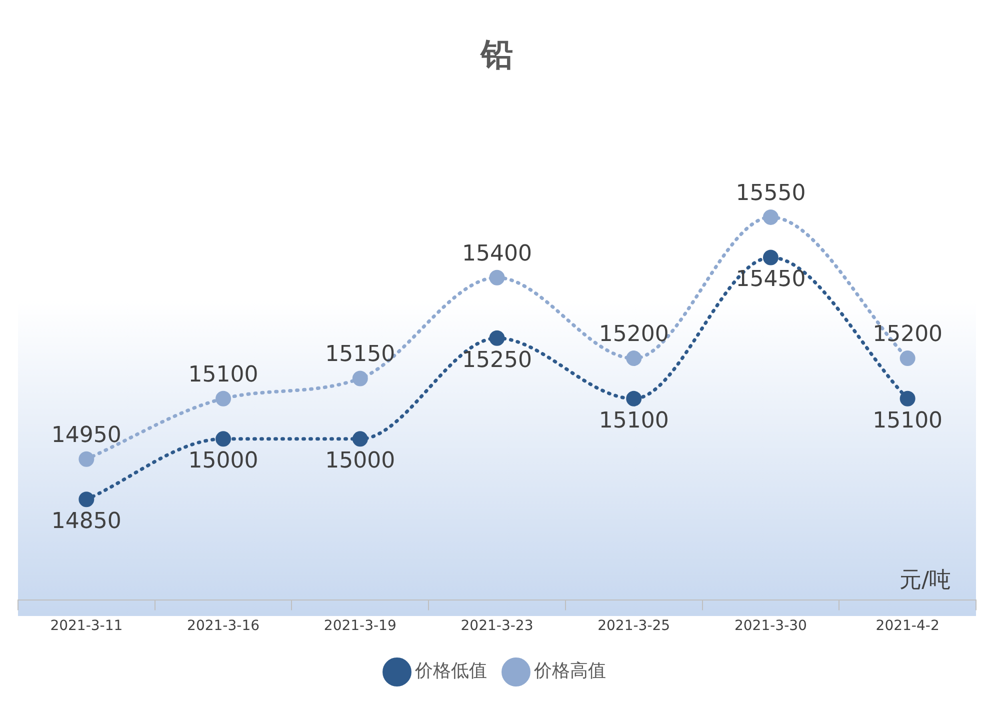 Image resolution: width=994 pixels, height=711 pixels. Describe the element at coordinates (450, 671) in the screenshot. I see `legend-label: 价格低值` at that location.